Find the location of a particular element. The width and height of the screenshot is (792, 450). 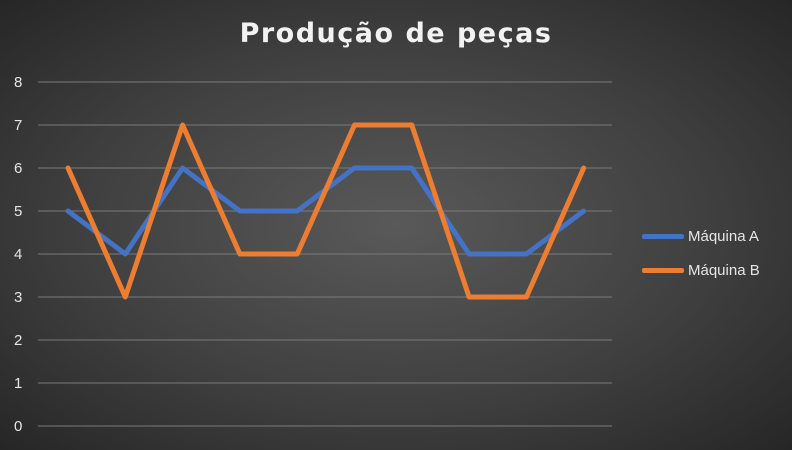

legend-label-maquina-a: Máquina A is located at coordinates (723, 236).